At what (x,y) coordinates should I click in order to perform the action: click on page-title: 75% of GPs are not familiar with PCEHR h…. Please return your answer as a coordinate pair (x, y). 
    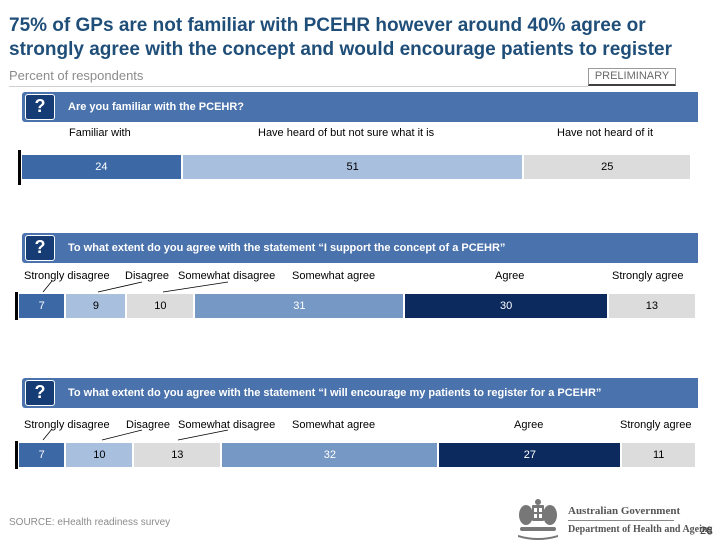
    Looking at the image, I should click on (340, 37).